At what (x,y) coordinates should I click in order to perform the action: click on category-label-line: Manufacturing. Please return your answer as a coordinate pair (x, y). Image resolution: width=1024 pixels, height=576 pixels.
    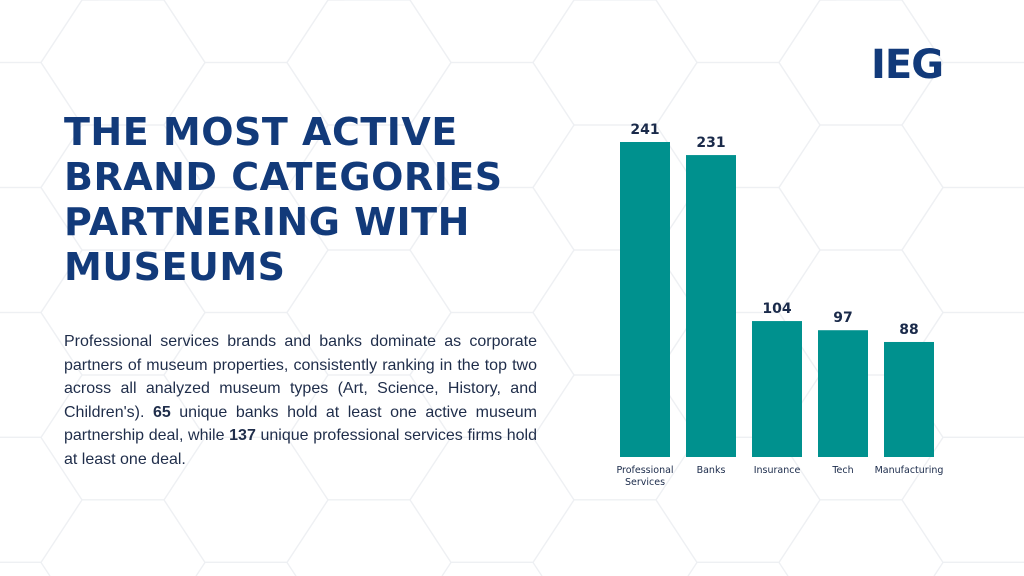
    Looking at the image, I should click on (909, 470).